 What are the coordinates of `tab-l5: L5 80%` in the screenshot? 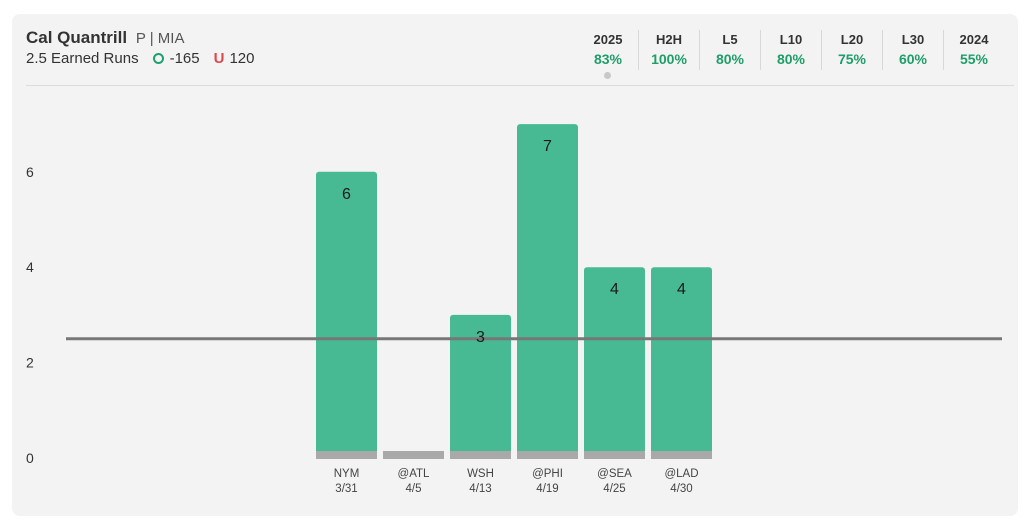 It's located at (729, 50).